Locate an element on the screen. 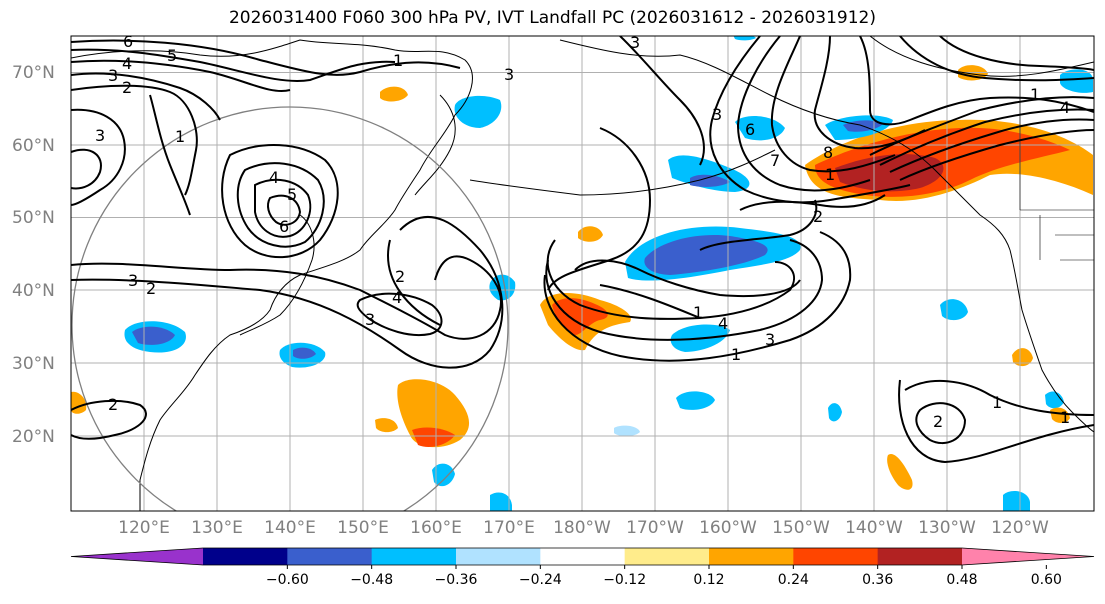 The height and width of the screenshot is (604, 1105). lon-label: 130°W is located at coordinates (947, 528).